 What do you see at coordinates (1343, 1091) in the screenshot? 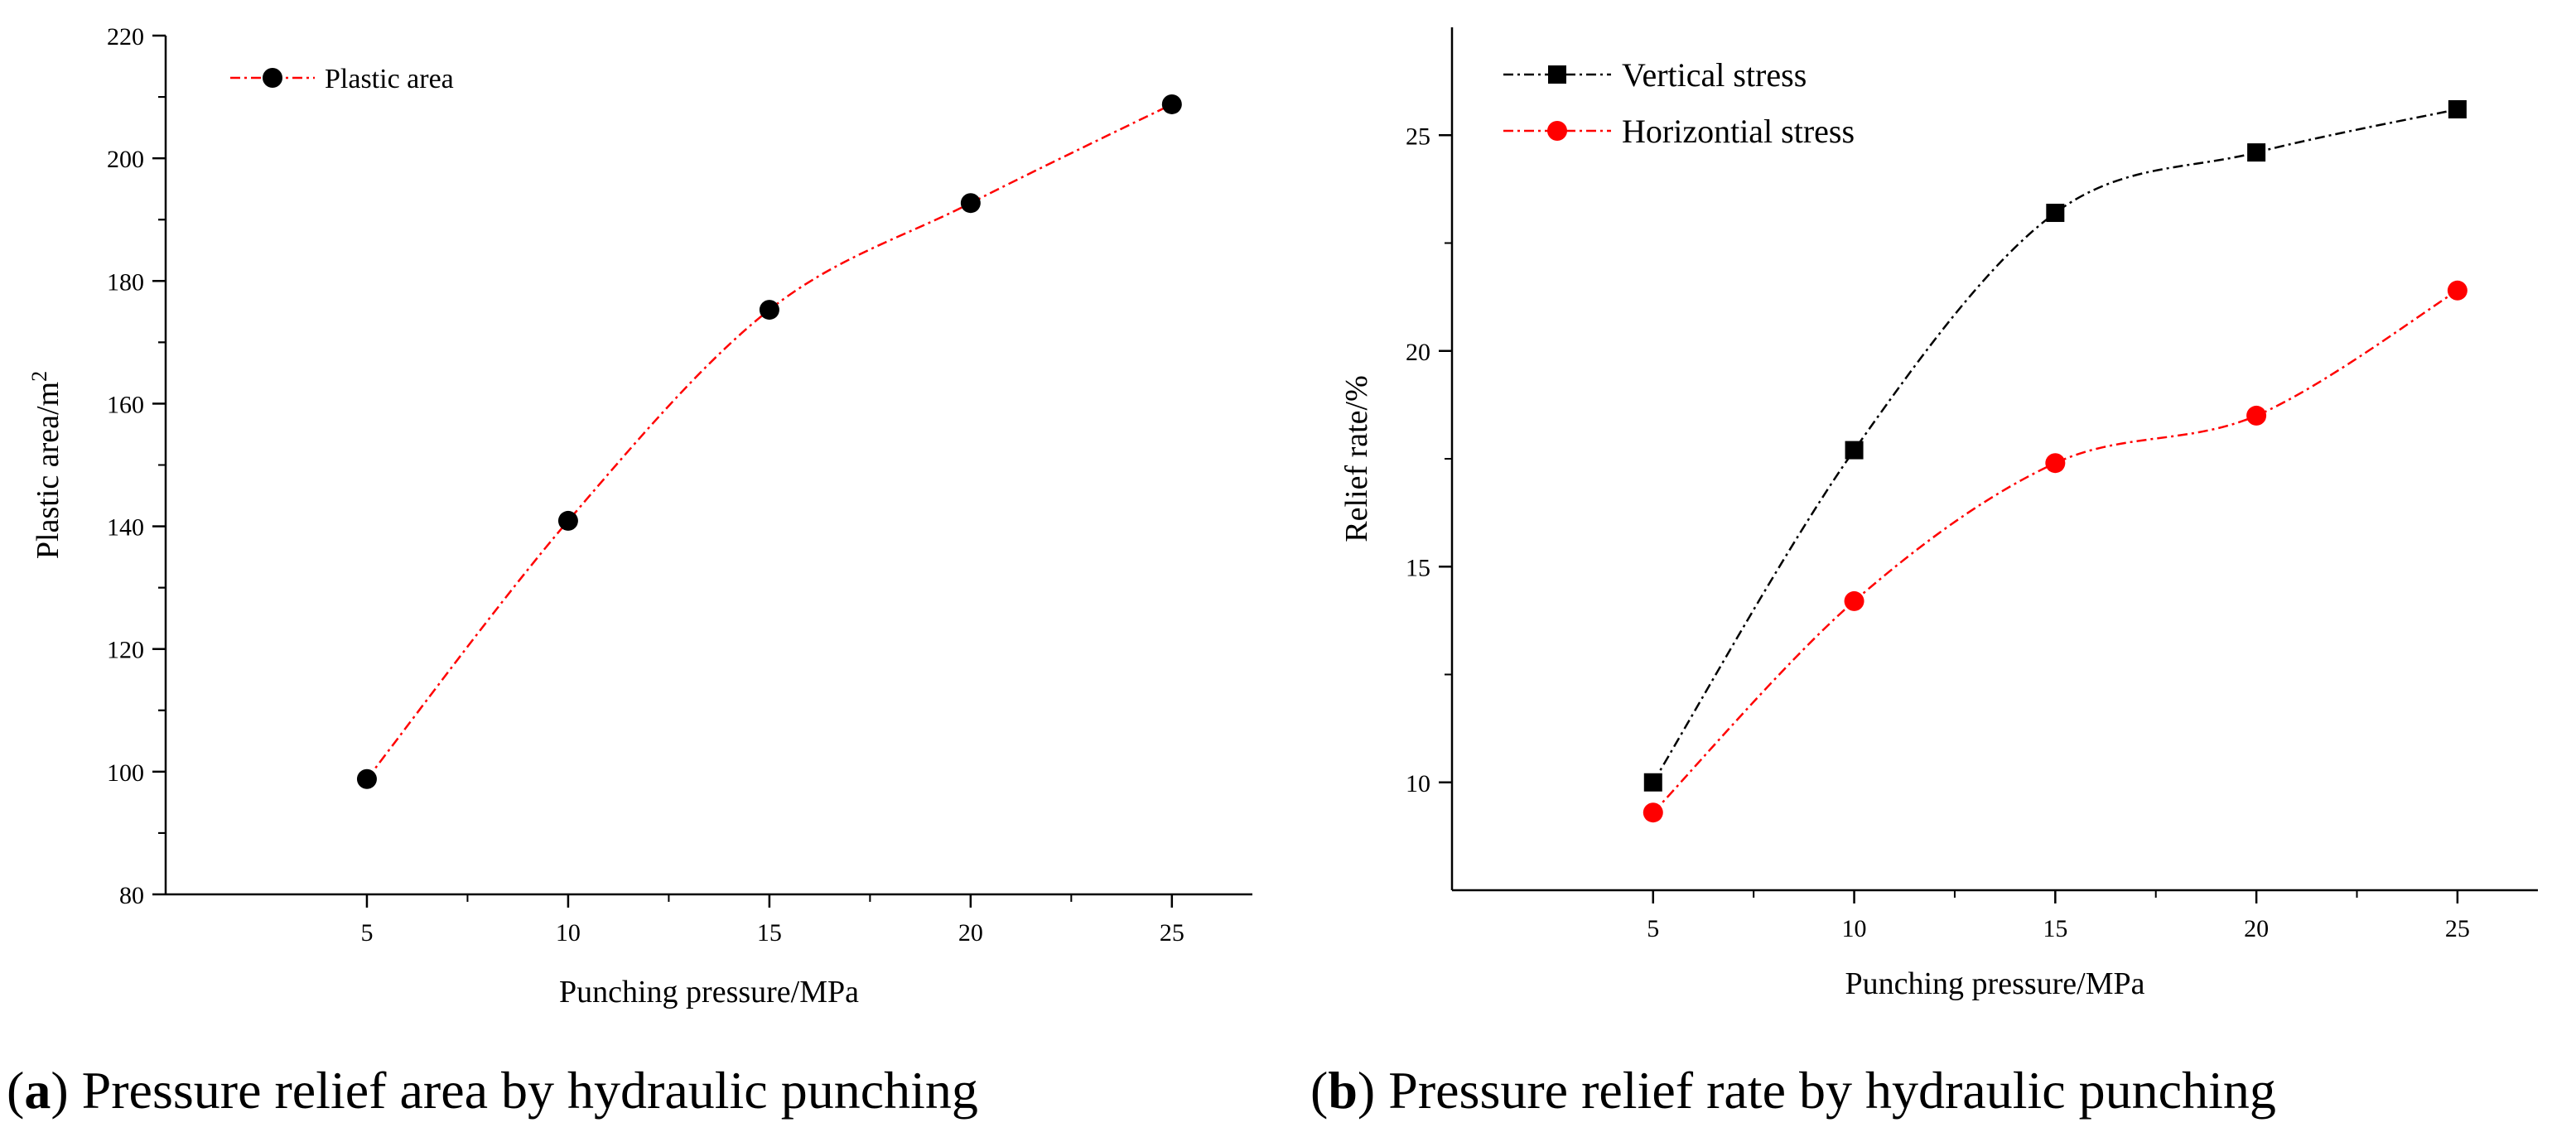
I see `chart-b-caption-label: b` at bounding box center [1343, 1091].